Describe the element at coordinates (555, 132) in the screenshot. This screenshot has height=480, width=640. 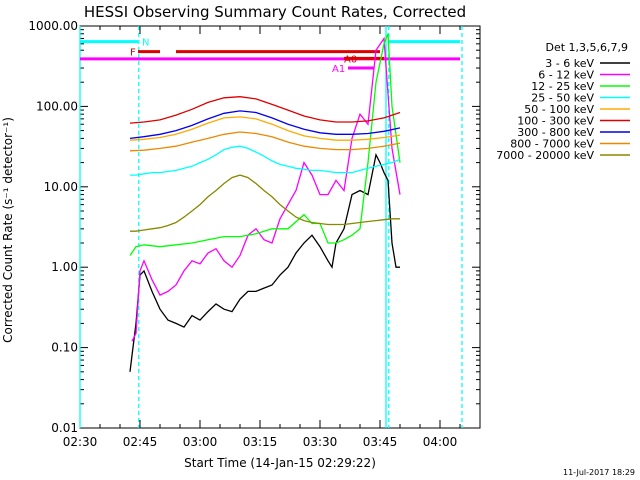
I see `legend-entry-label: 300 - 800 keV` at that location.